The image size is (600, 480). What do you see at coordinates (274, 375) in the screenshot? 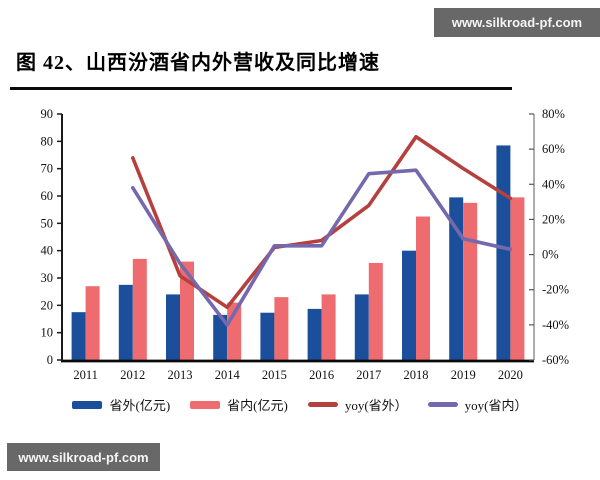
I see `x-axis-tick-label: 2015` at bounding box center [274, 375].